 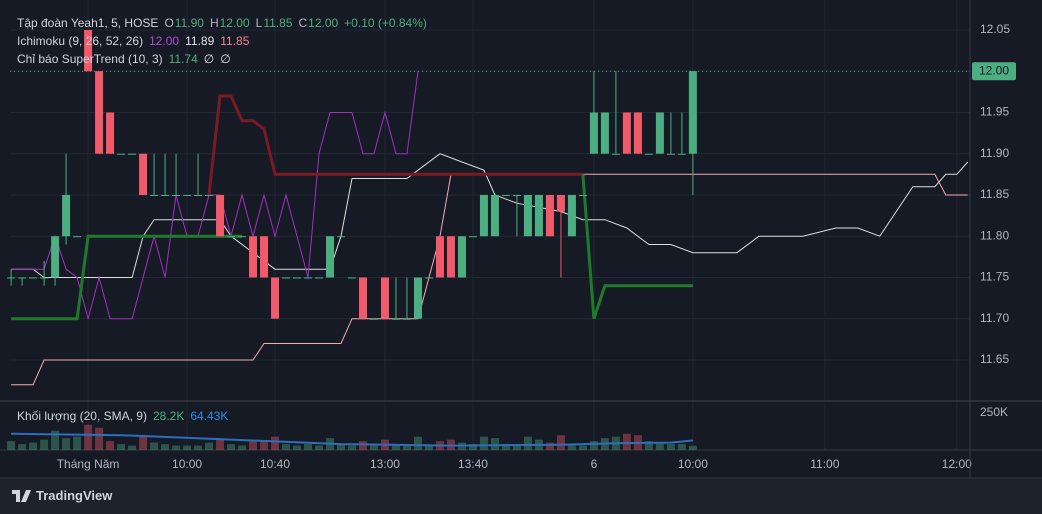 What do you see at coordinates (473, 464) in the screenshot?
I see `x-tick-label: 13:40` at bounding box center [473, 464].